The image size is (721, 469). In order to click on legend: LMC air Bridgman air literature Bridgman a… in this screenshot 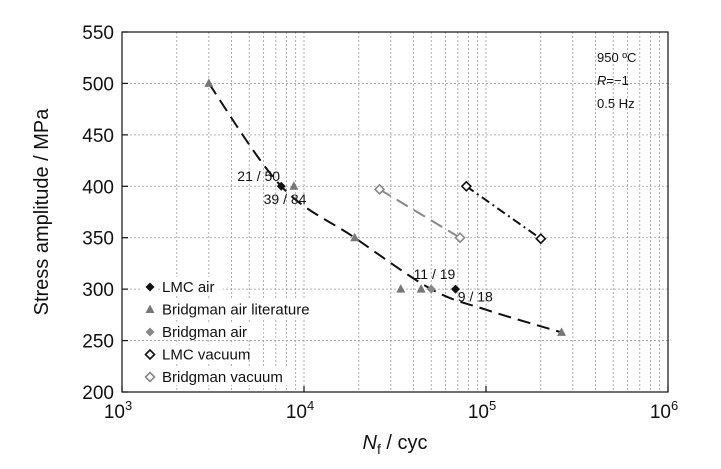, I will do `click(247, 331)`.